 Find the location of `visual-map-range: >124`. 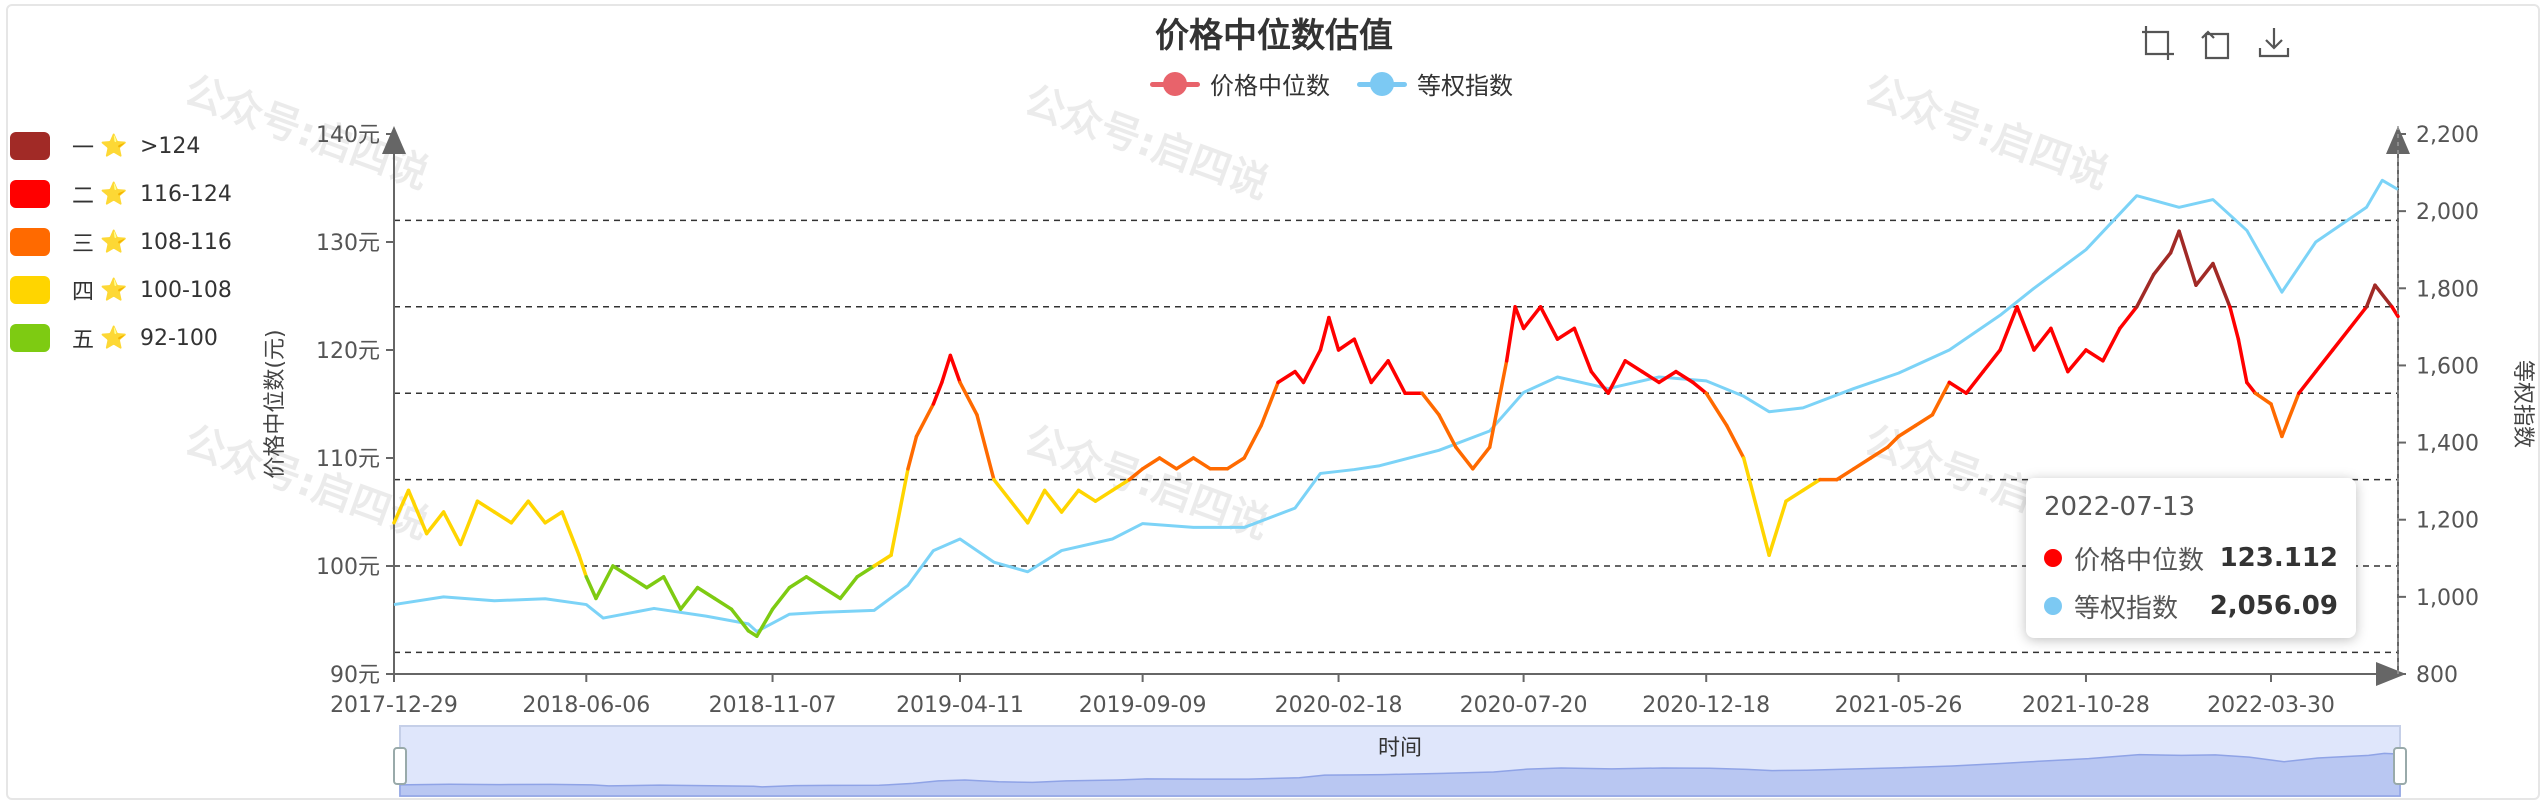

visual-map-range: >124 is located at coordinates (170, 146).